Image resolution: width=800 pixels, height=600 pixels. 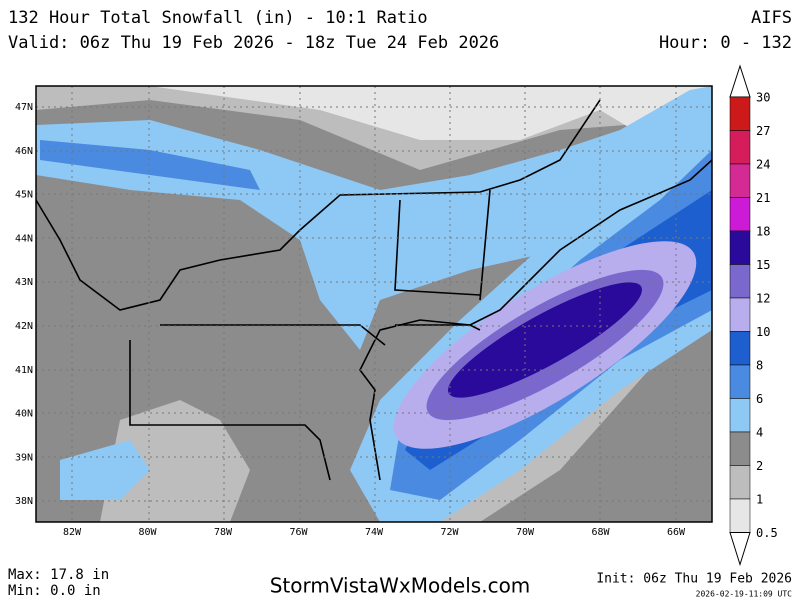 What do you see at coordinates (24, 195) in the screenshot?
I see `lat-label: 45N` at bounding box center [24, 195].